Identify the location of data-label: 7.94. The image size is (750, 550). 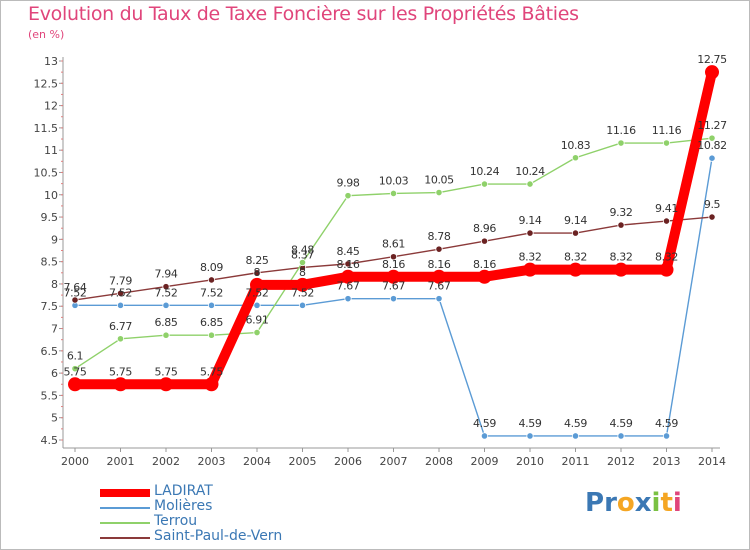
(166, 274).